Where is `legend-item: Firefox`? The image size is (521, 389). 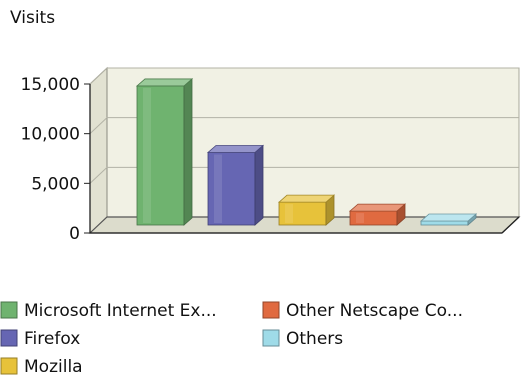 legend-item: Firefox is located at coordinates (40, 339).